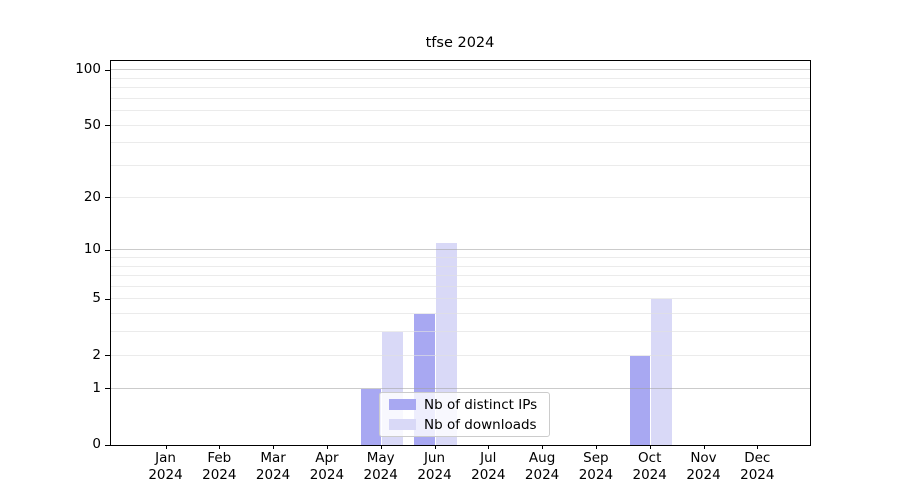 The width and height of the screenshot is (900, 500). I want to click on bar-nb-of-distinct-ips-oct-2024, so click(640, 400).